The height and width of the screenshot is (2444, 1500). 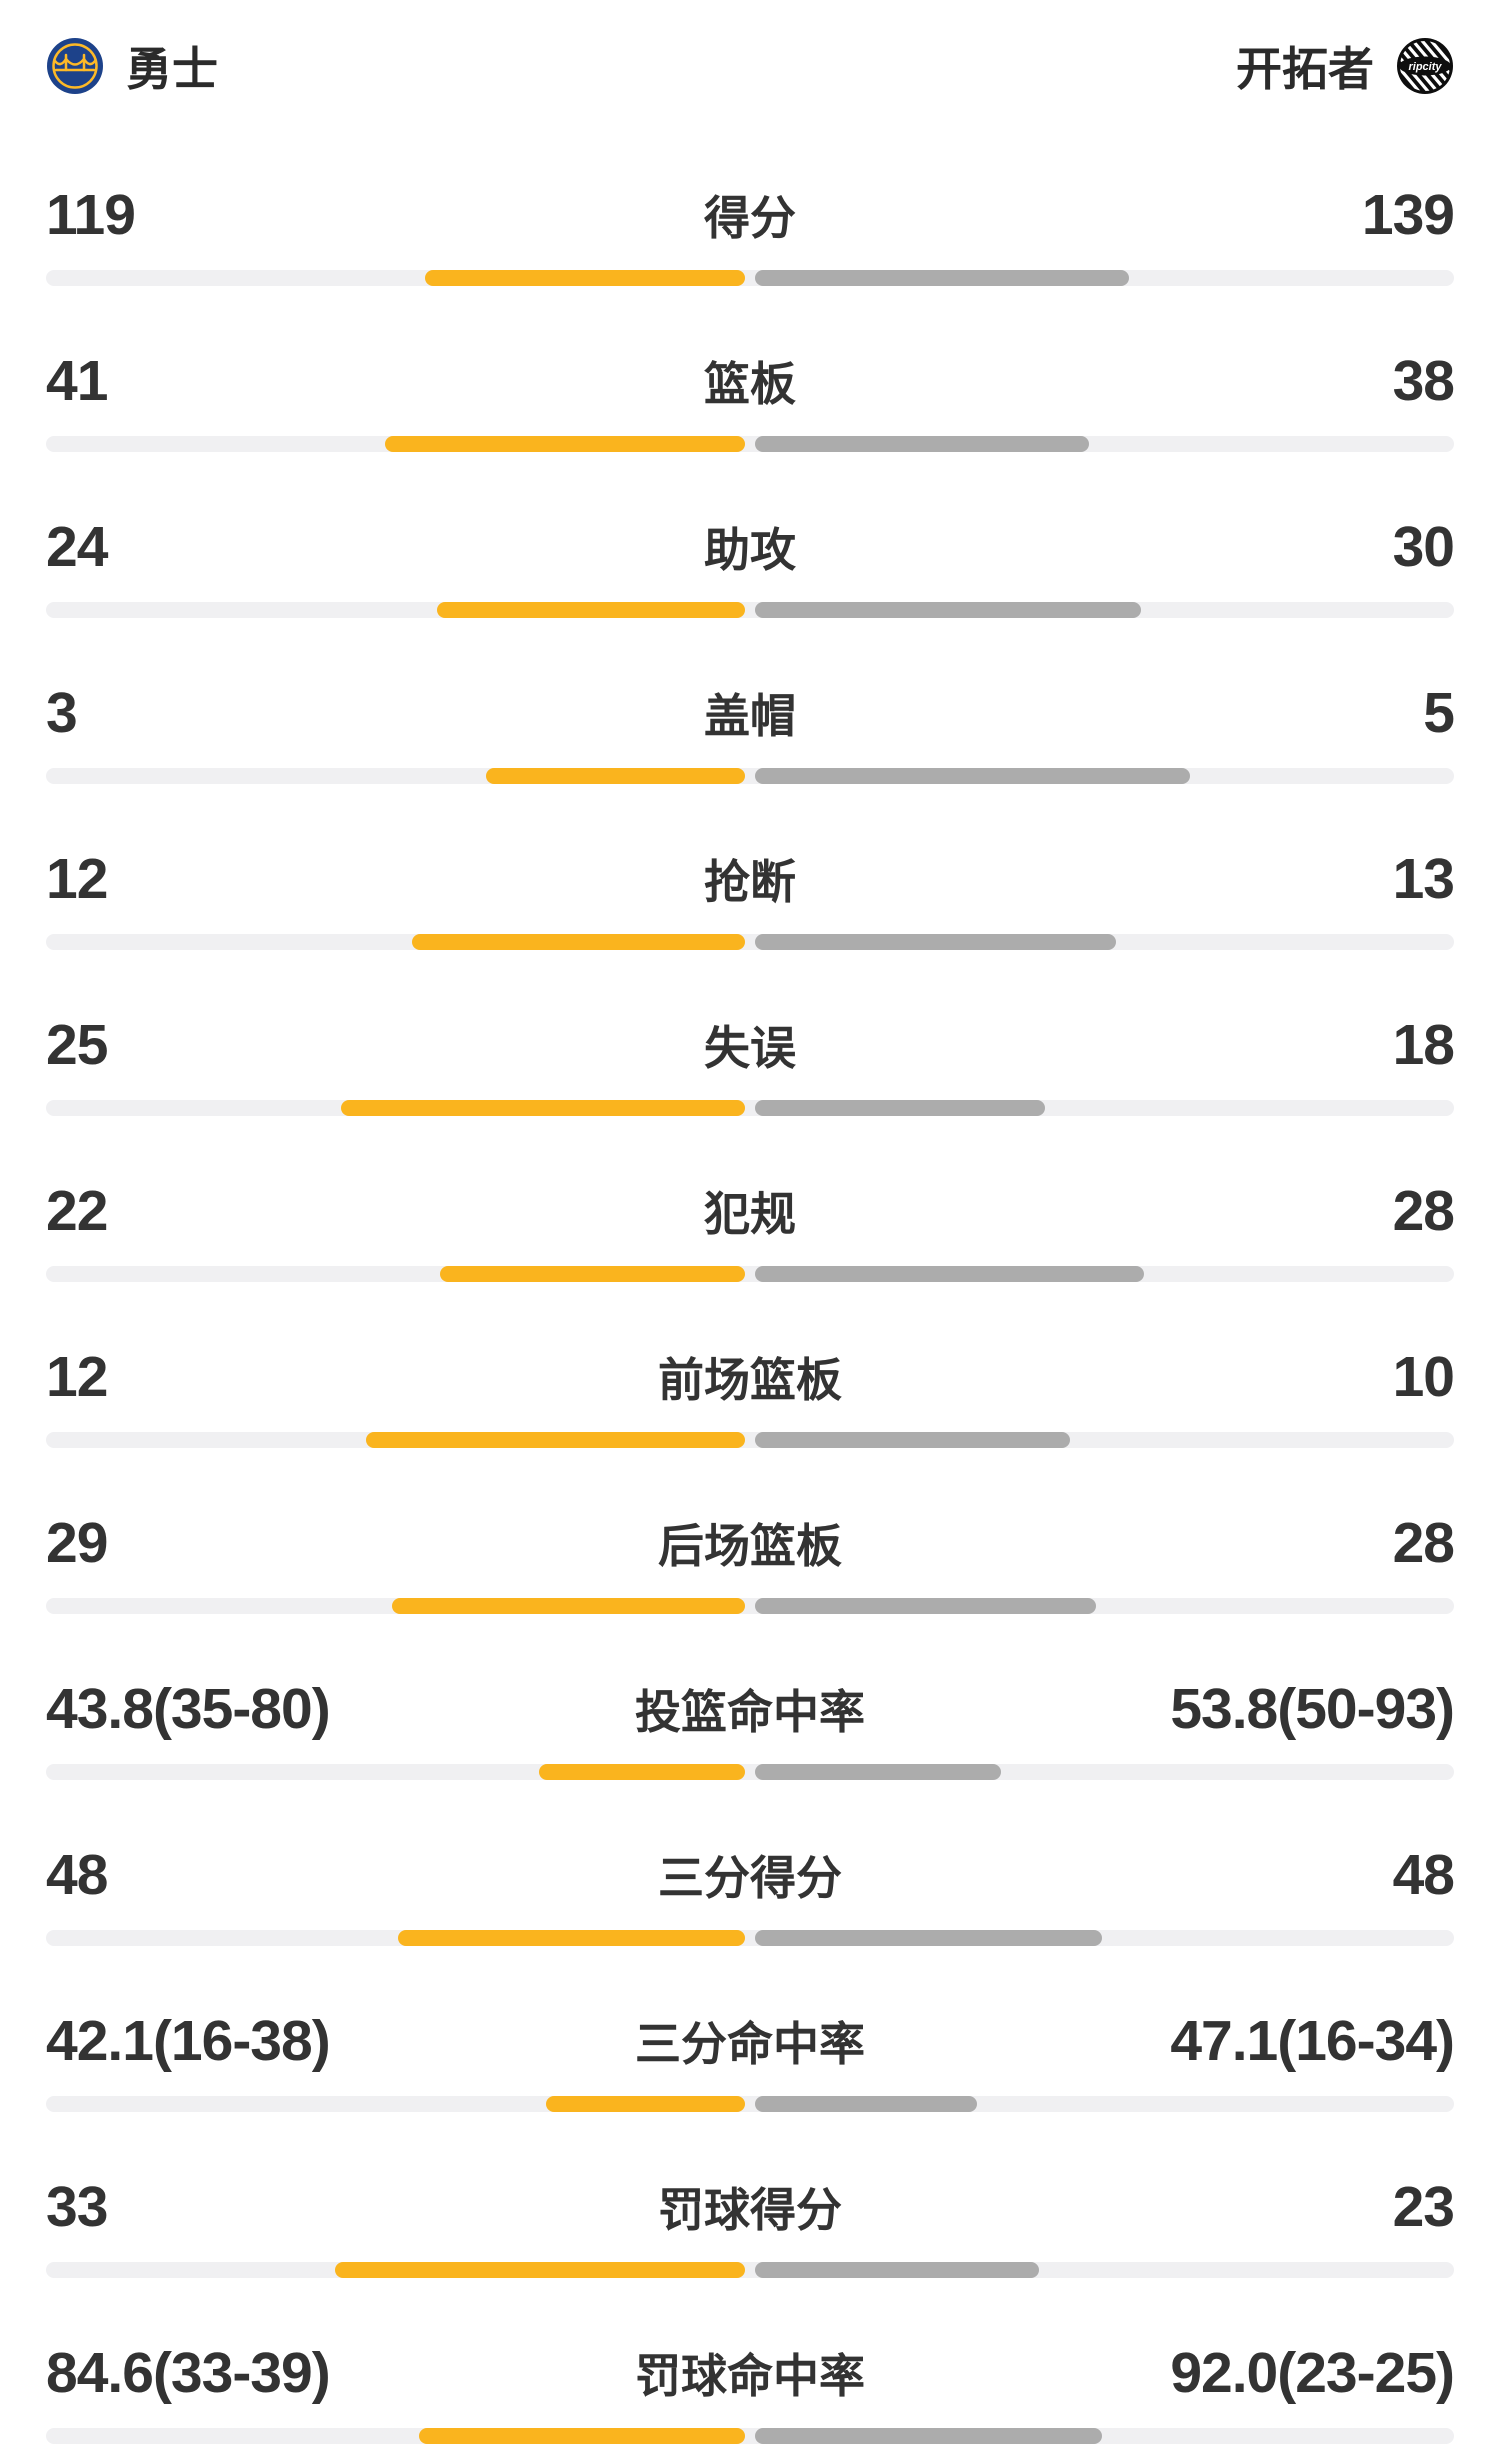 I want to click on stat-values-line: 3 盖帽 5, so click(x=750, y=713).